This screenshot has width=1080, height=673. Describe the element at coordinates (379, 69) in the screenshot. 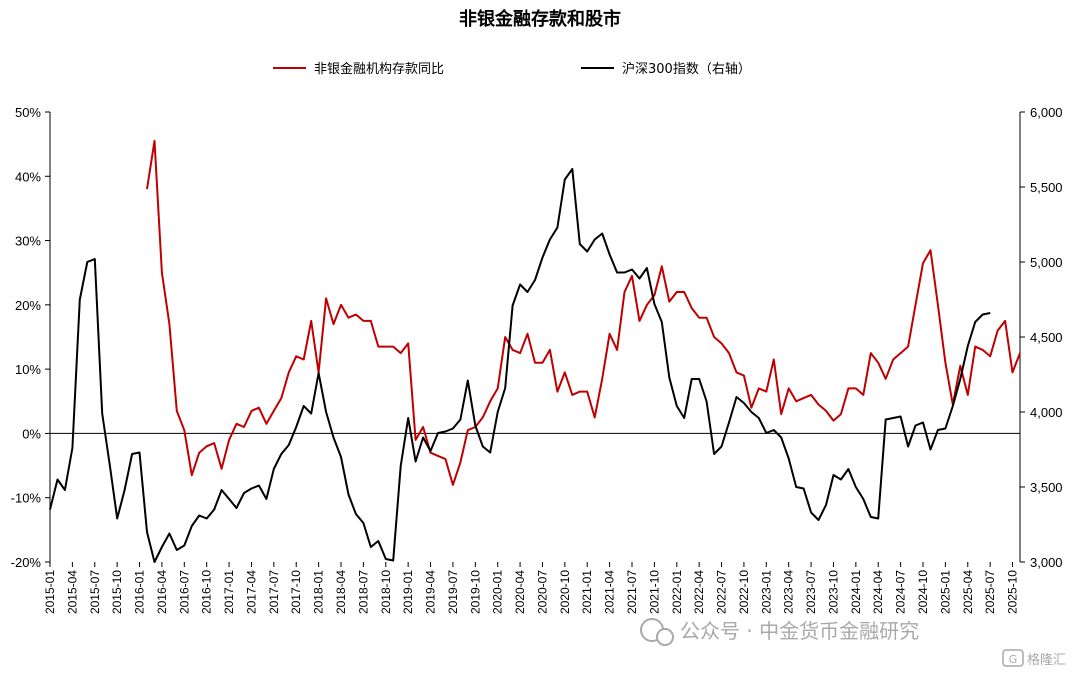

I see `legend-label-deposit: 非银金融机构存款同比` at that location.